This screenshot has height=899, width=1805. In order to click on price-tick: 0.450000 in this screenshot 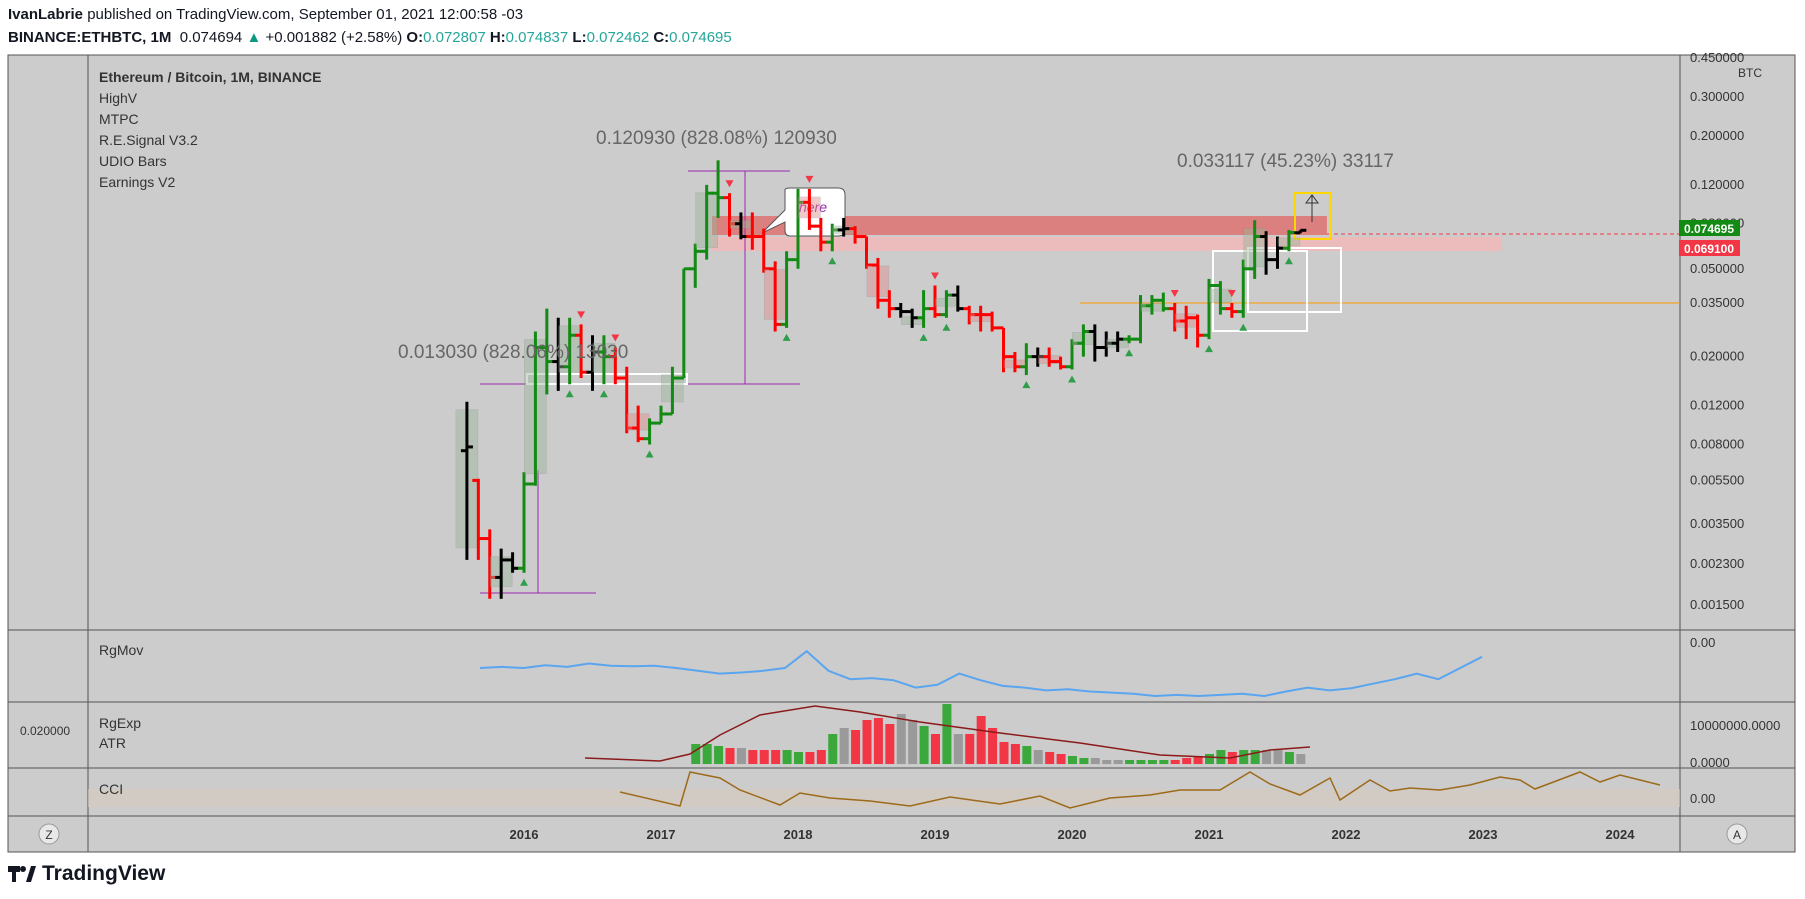, I will do `click(1717, 57)`.